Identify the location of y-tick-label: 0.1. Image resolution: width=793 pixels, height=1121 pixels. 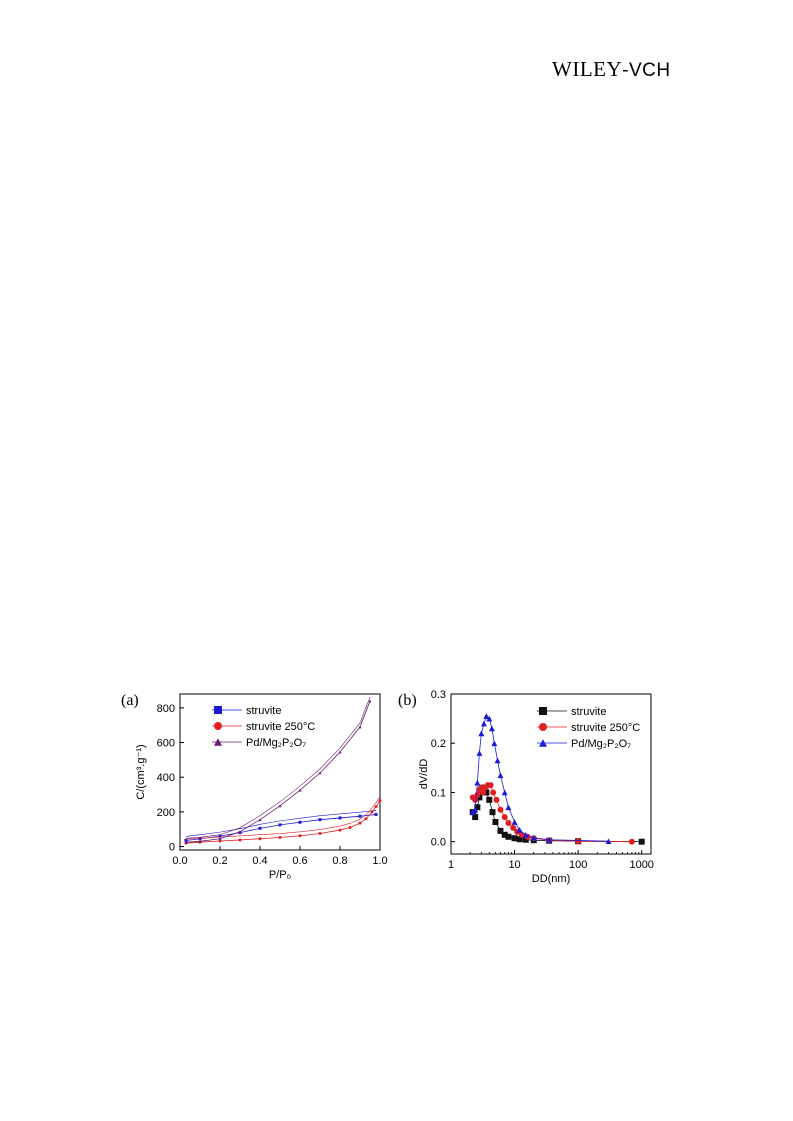
(438, 793).